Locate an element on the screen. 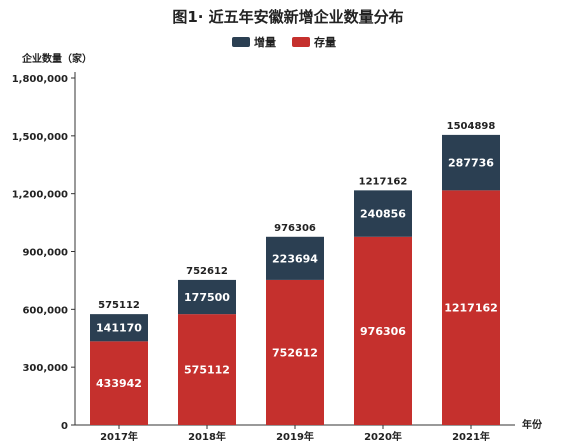 This screenshot has height=448, width=577. total-value-label: 752612 is located at coordinates (207, 271).